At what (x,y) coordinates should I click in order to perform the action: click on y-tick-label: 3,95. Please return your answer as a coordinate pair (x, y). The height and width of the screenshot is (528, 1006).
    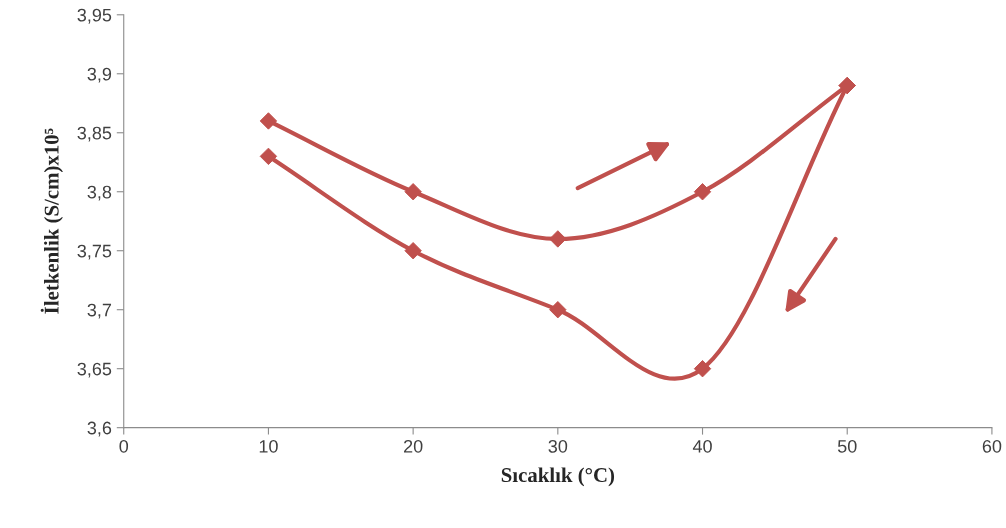
    Looking at the image, I should click on (94, 16).